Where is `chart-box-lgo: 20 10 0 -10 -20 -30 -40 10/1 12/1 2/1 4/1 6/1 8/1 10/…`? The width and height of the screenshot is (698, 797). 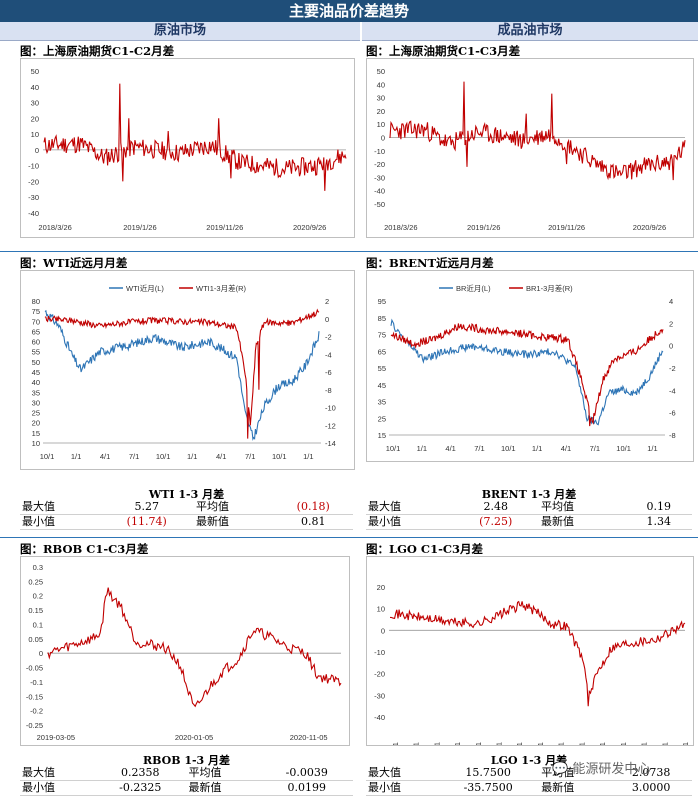 chart-box-lgo: 20 10 0 -10 -20 -30 -40 10/1 12/1 2/1 4/1 6/1 8/1 10/… is located at coordinates (530, 656).